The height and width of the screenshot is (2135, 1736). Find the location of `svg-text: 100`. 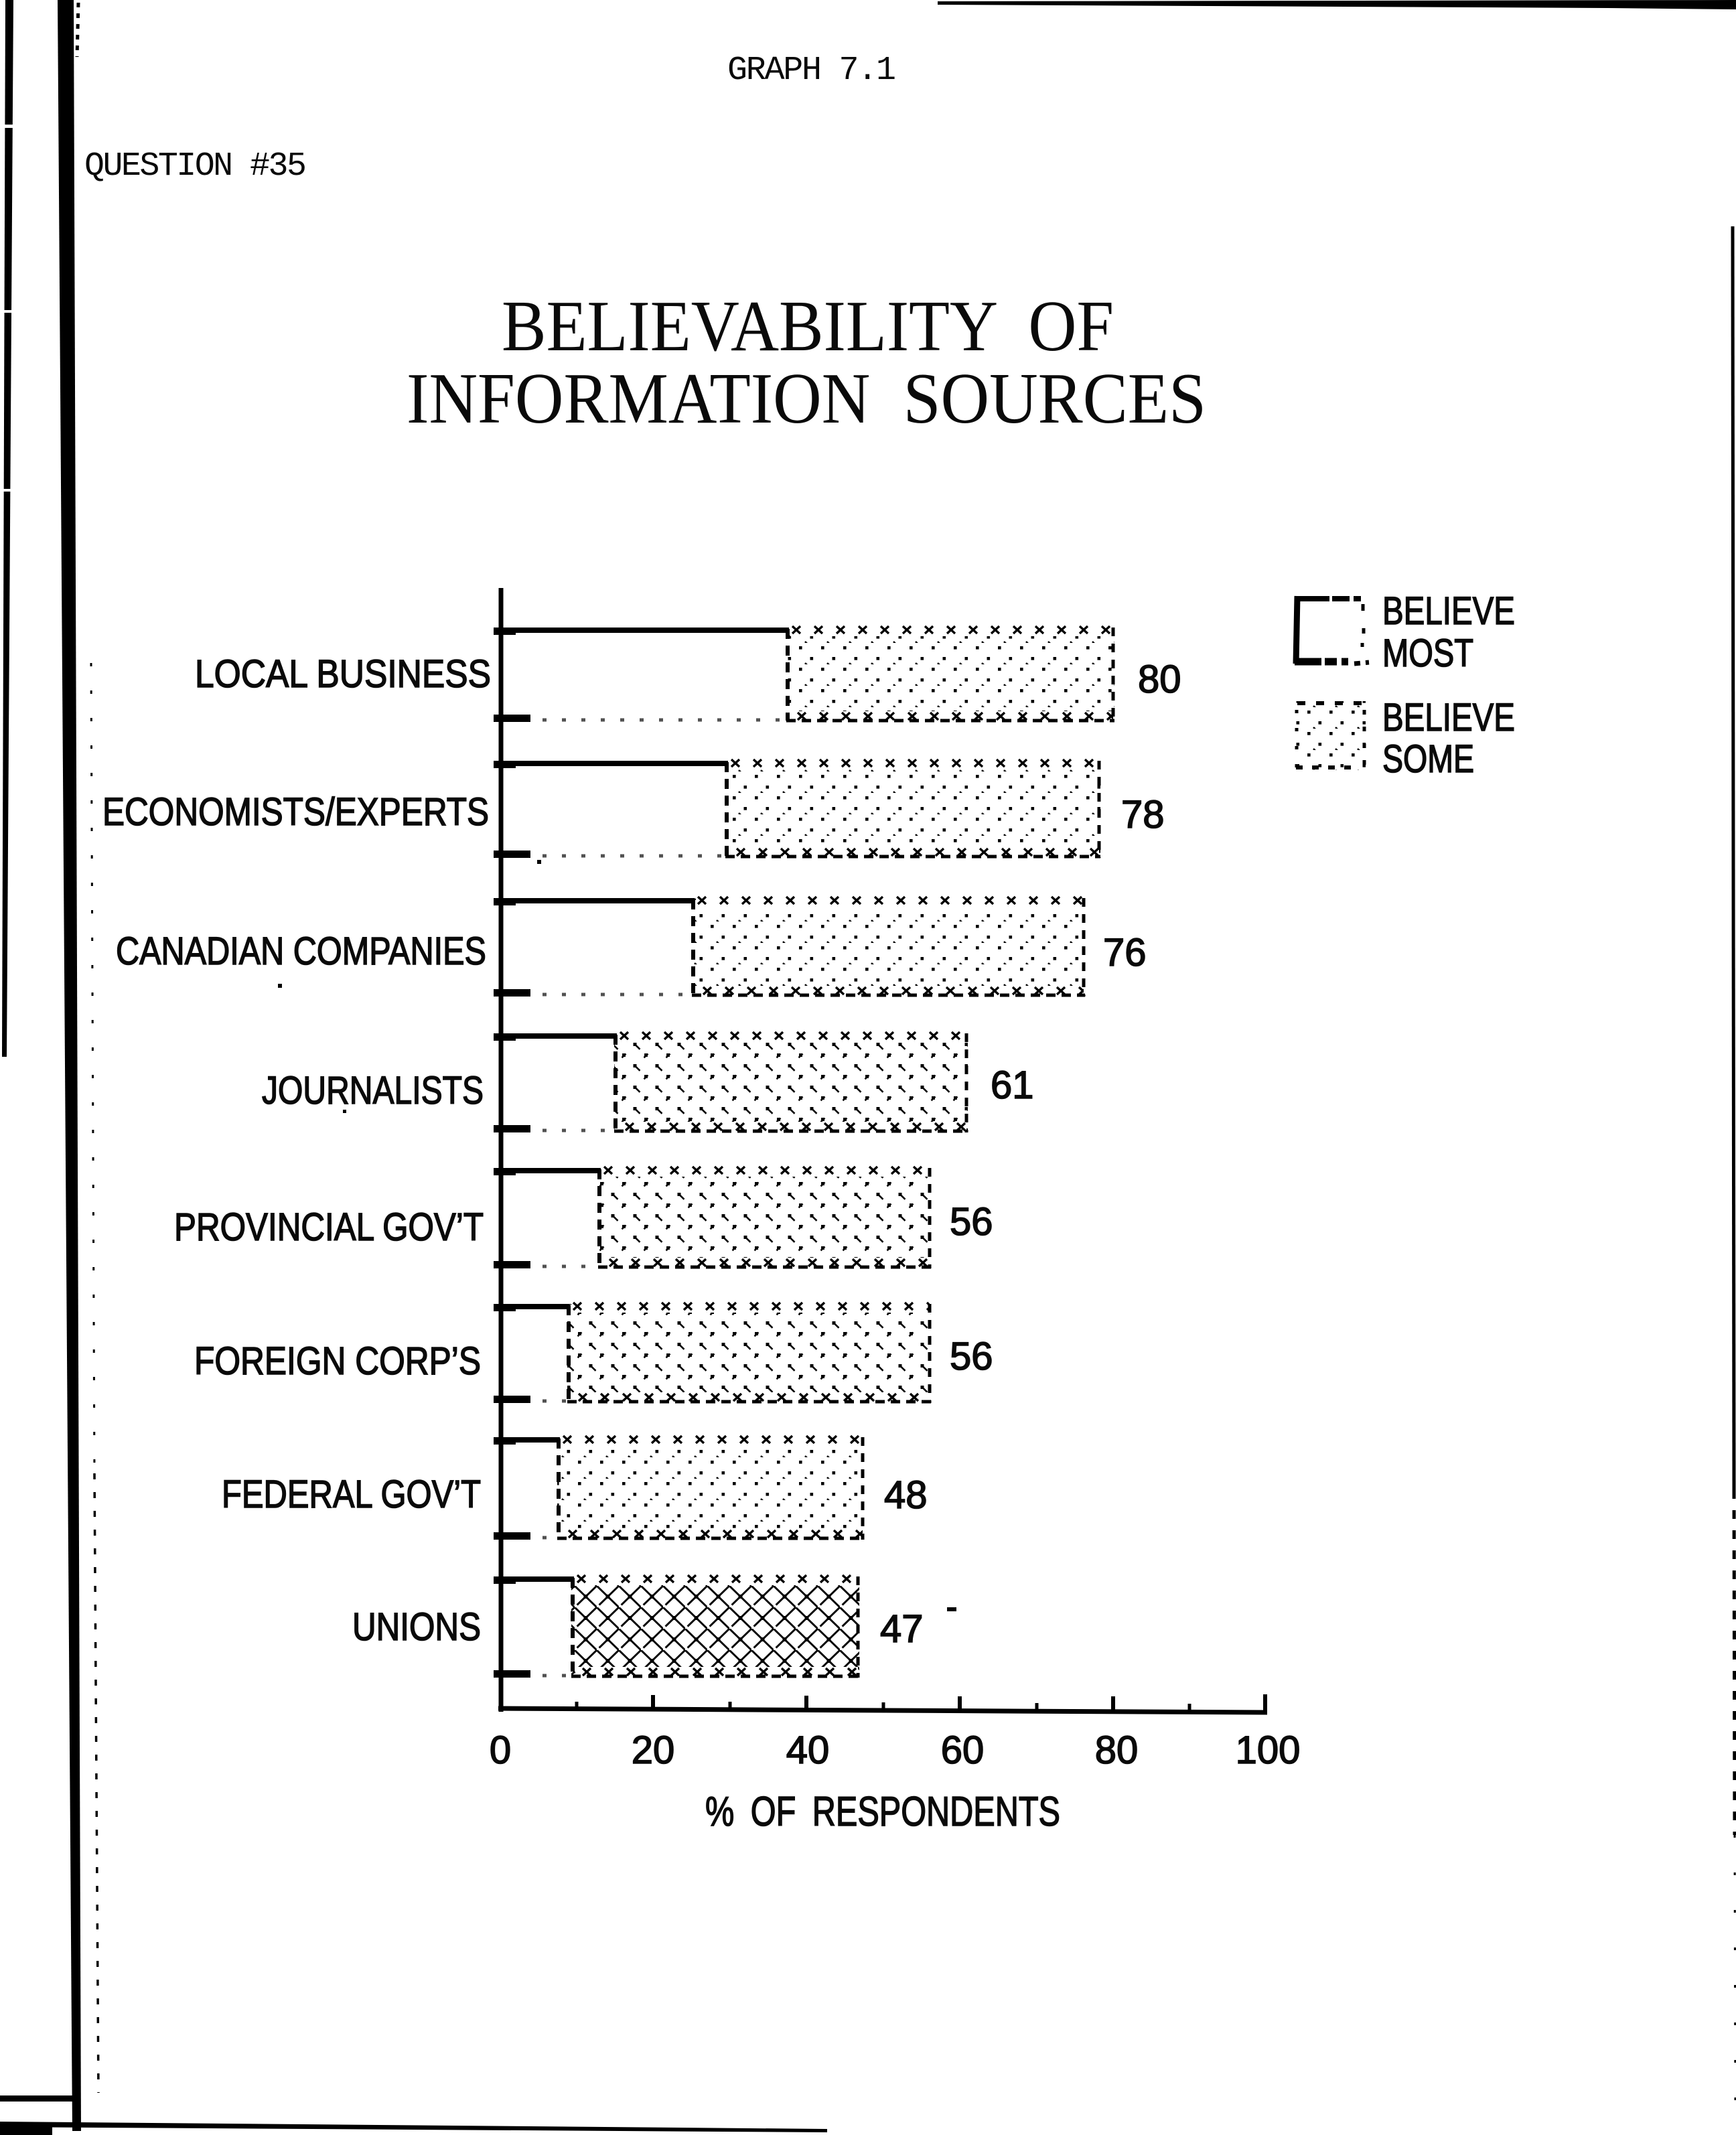

svg-text: 100 is located at coordinates (1268, 1750).